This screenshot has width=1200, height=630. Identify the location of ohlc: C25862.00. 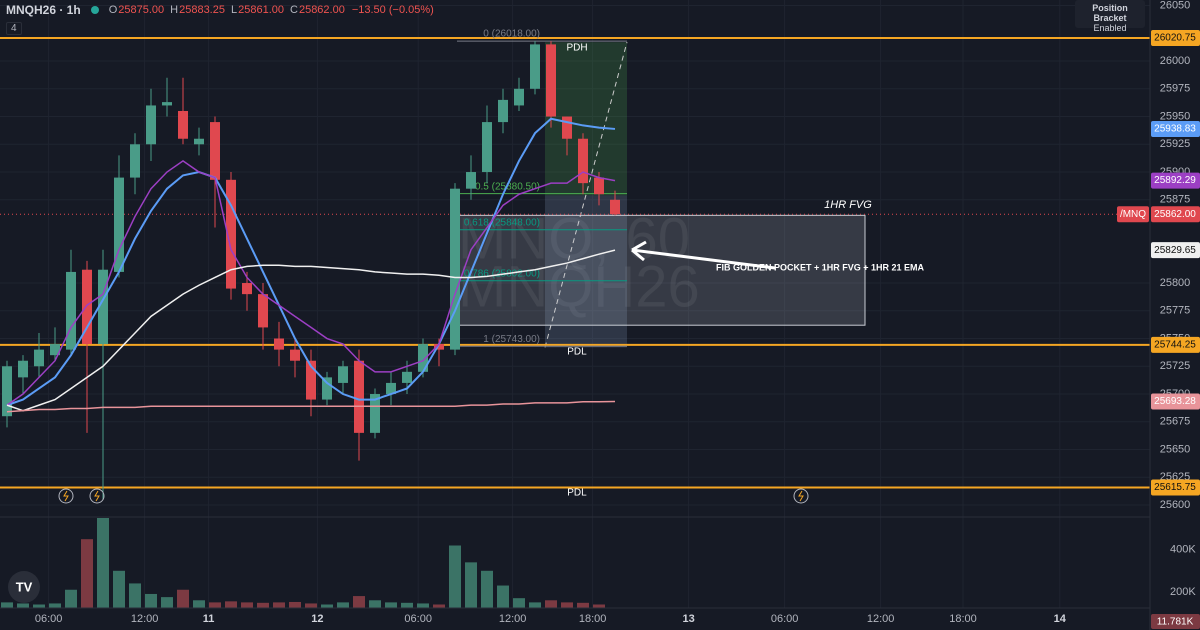
(317, 10).